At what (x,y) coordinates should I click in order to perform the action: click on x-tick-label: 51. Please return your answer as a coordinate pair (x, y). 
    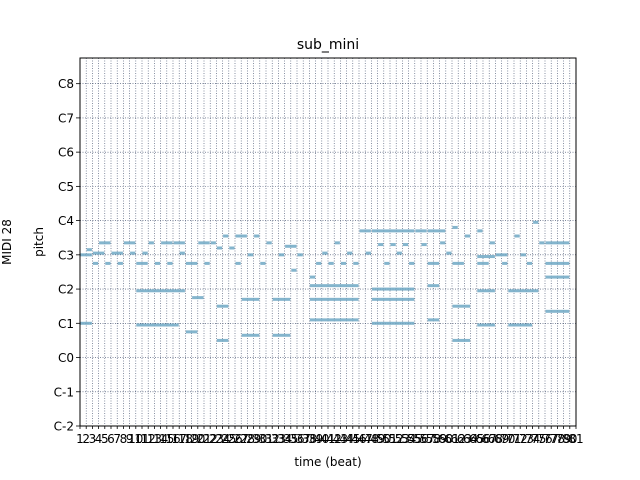
    Looking at the image, I should click on (389, 439).